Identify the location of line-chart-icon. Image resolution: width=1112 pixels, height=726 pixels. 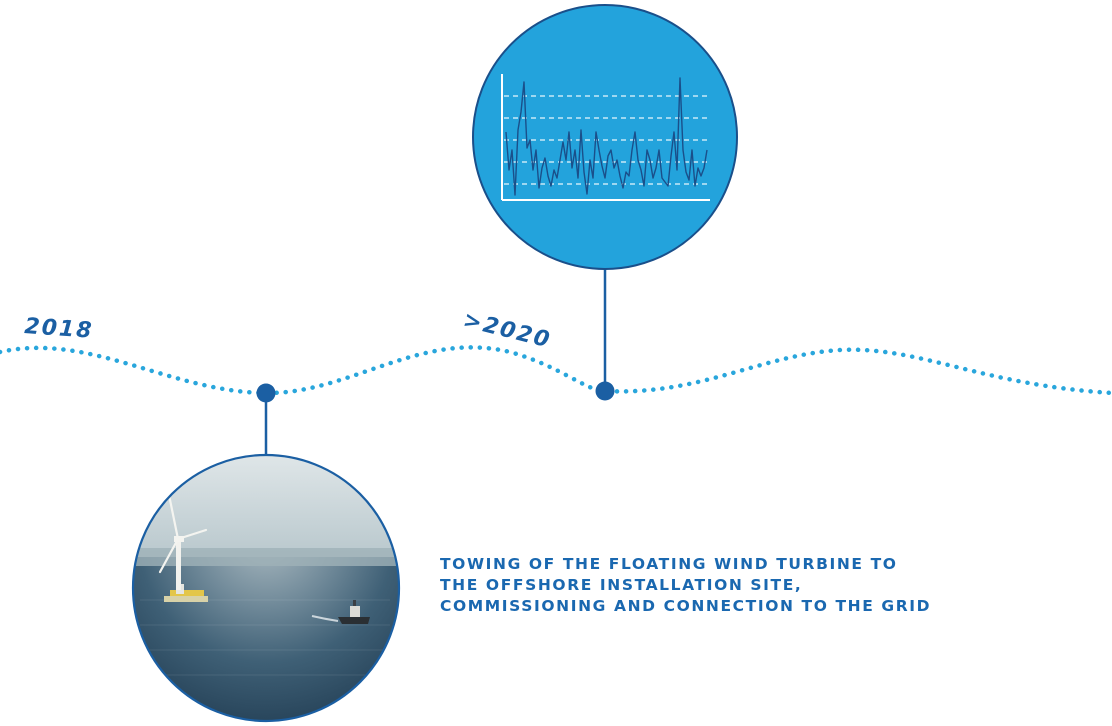
(605, 137).